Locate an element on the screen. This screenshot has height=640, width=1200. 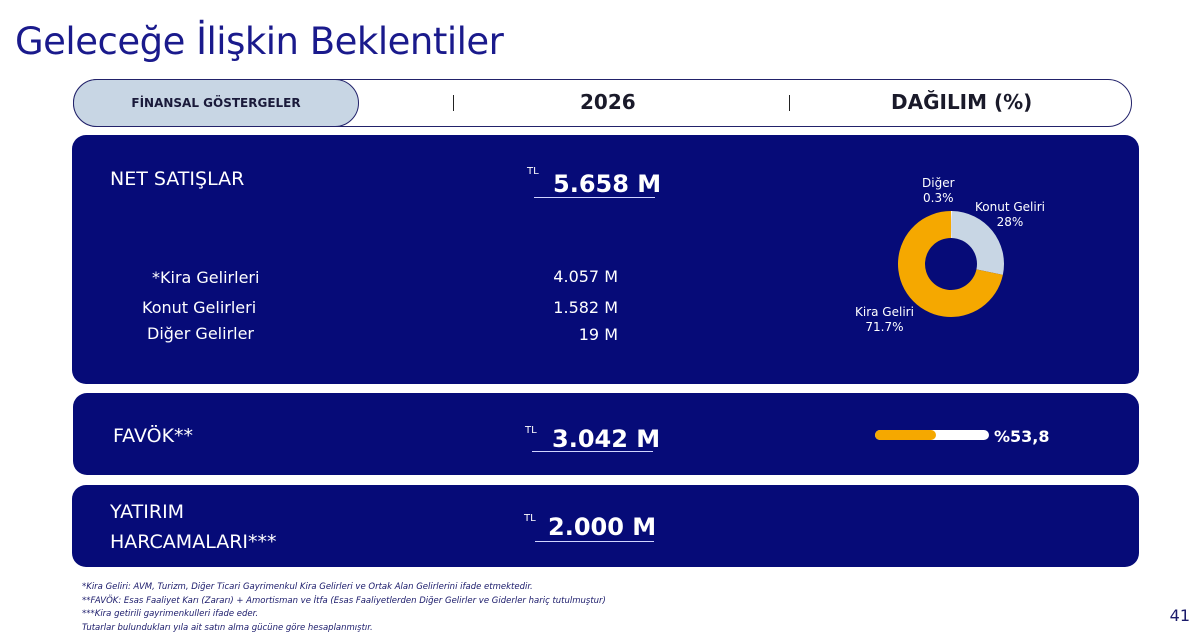
distribution-donut-chart is located at coordinates (951, 264).